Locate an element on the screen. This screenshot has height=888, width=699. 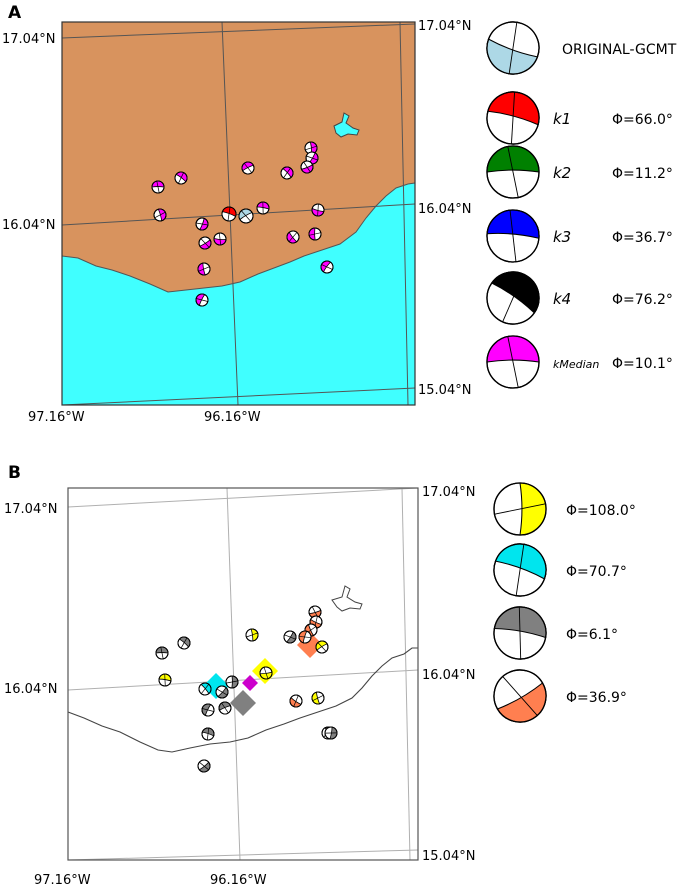
lat-label-top-left: 17.04°N is located at coordinates (28, 39).